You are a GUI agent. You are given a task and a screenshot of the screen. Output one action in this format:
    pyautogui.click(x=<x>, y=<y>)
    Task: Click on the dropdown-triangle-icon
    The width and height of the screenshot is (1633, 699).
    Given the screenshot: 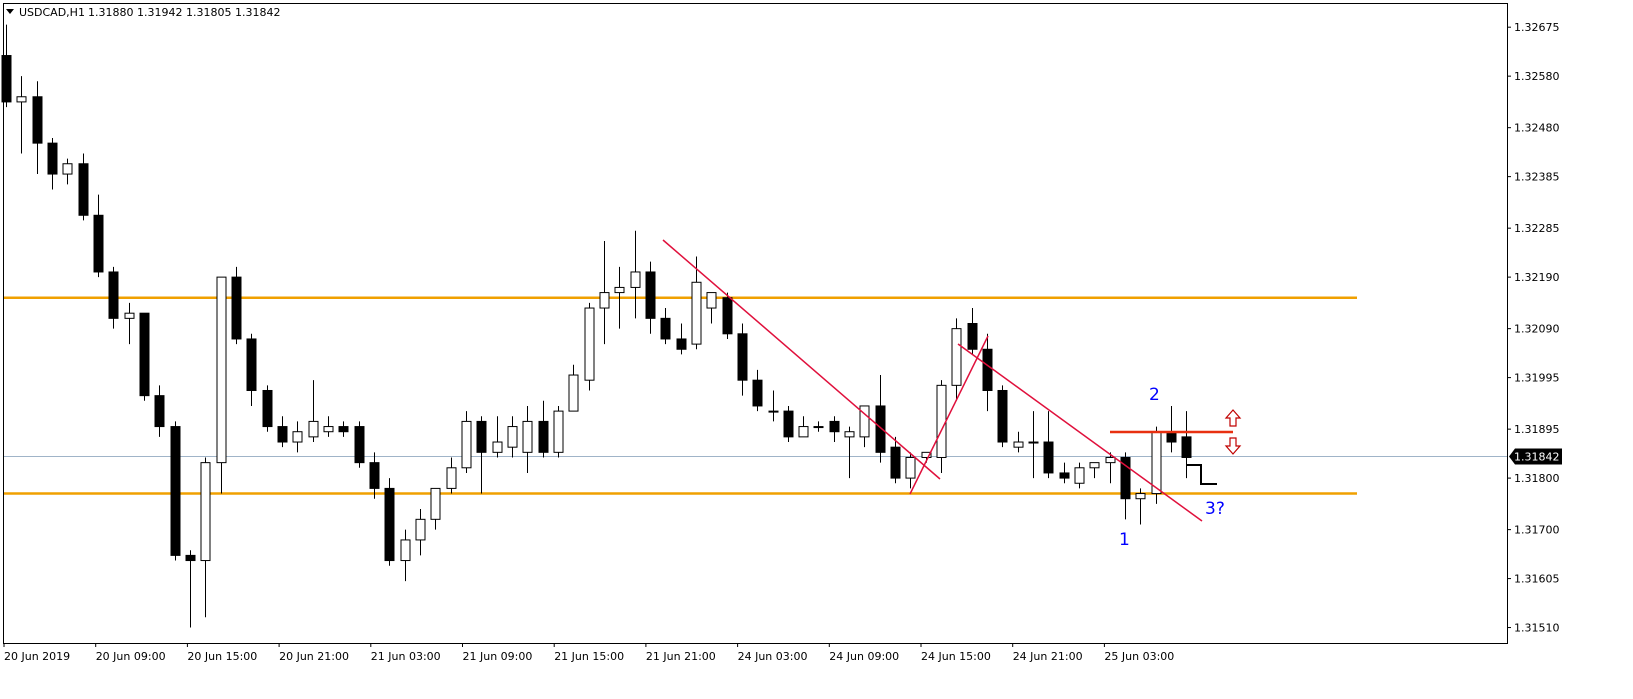 What is the action you would take?
    pyautogui.click(x=10, y=11)
    